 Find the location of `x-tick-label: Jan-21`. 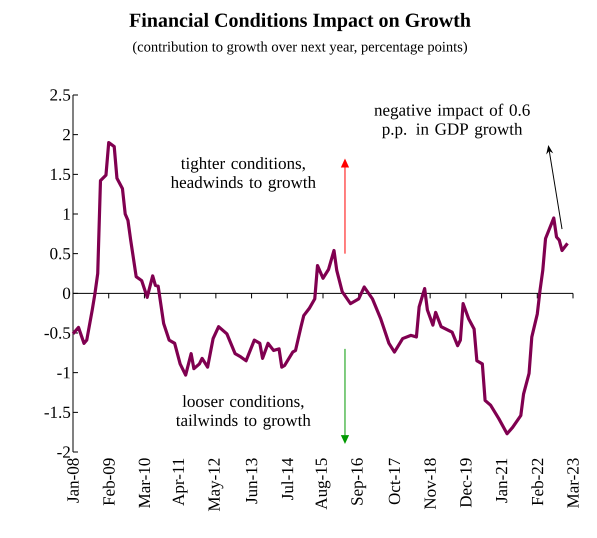

x-tick-label: Jan-21 is located at coordinates (502, 480).